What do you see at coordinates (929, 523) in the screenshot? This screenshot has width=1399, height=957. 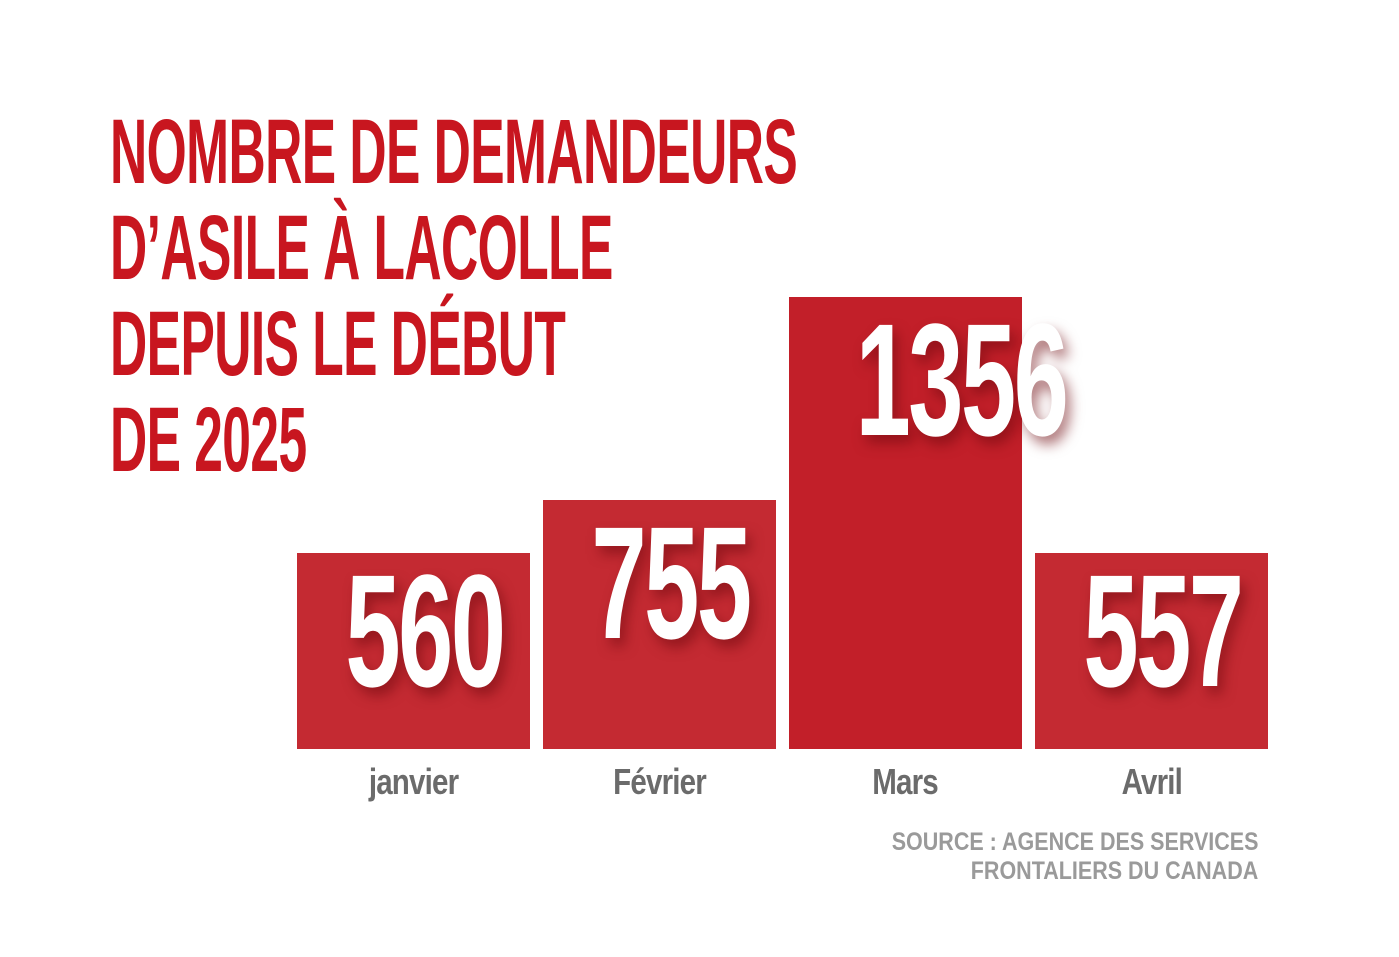 I see `bar-mars: 1356` at bounding box center [929, 523].